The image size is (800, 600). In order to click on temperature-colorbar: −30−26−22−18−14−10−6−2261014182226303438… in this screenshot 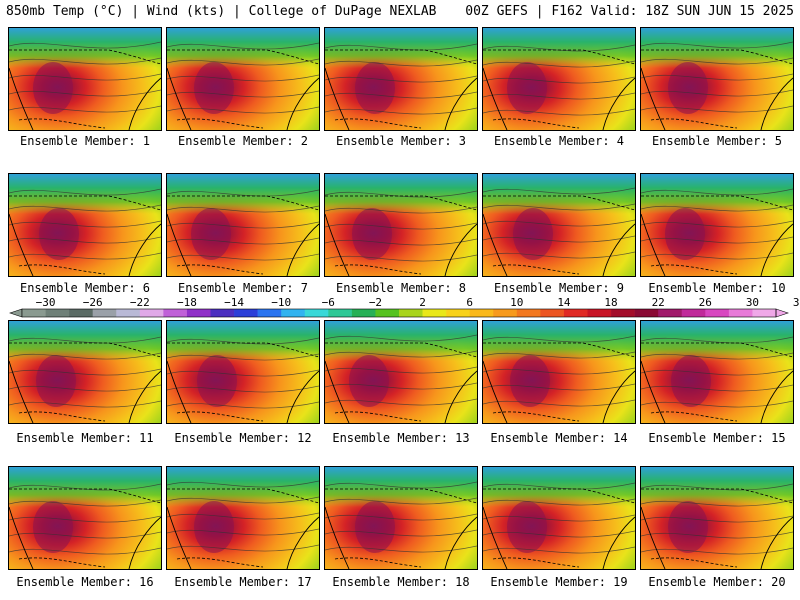, I will do `click(404, 307)`.